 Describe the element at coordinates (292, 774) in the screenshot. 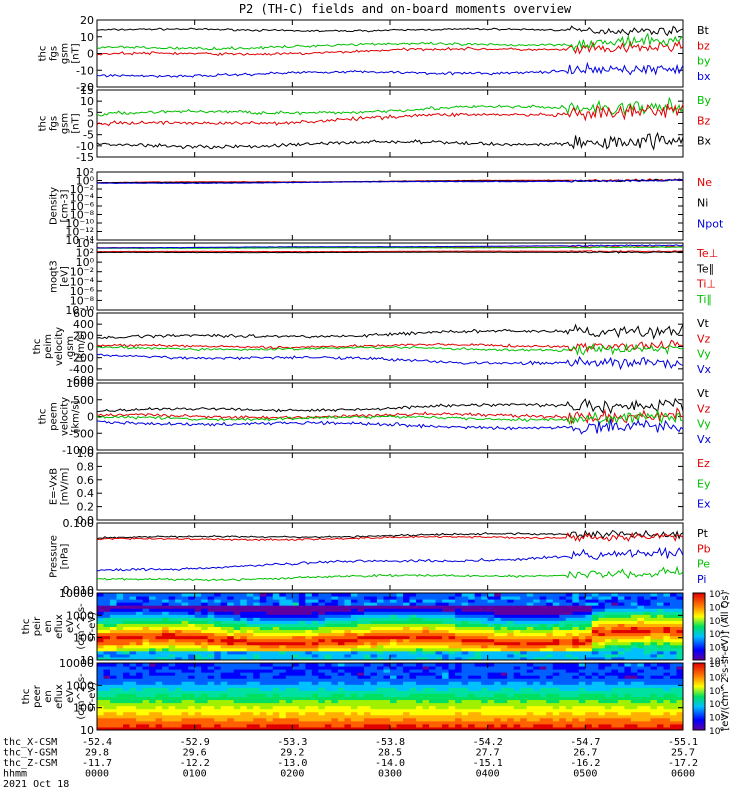

I see `x-axis-value: 0200` at that location.